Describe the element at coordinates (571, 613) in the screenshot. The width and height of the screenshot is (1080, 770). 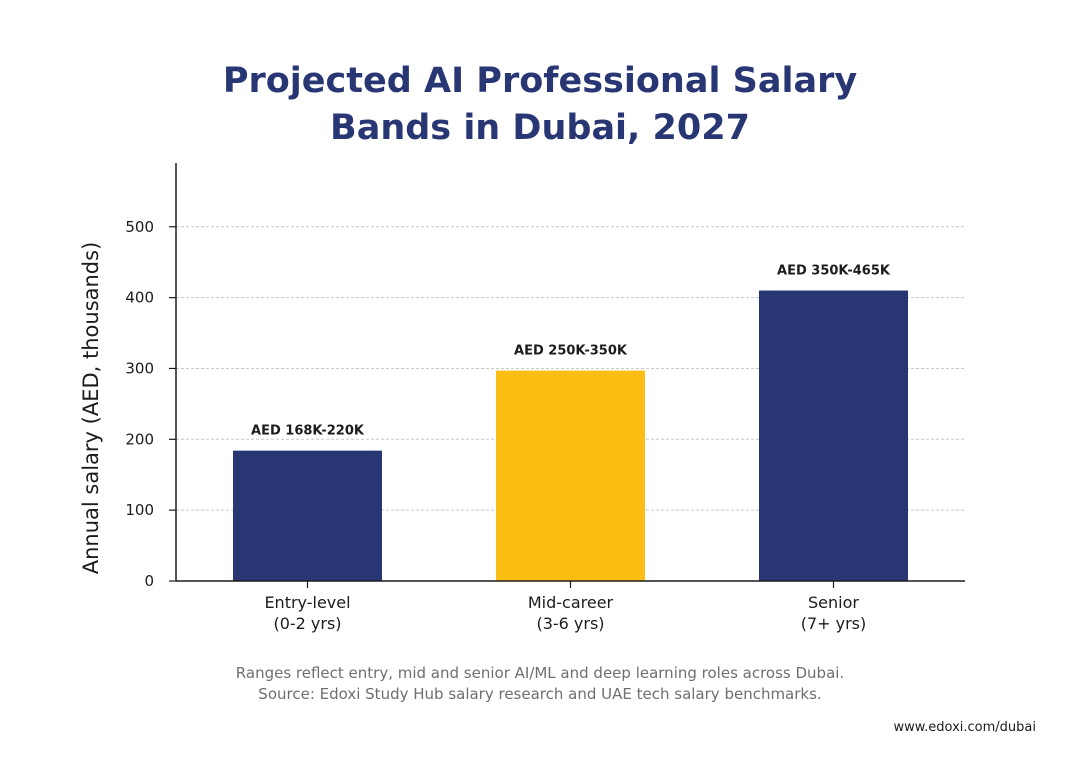
I see `x-category-label: Mid-career (3-6 yrs)` at that location.